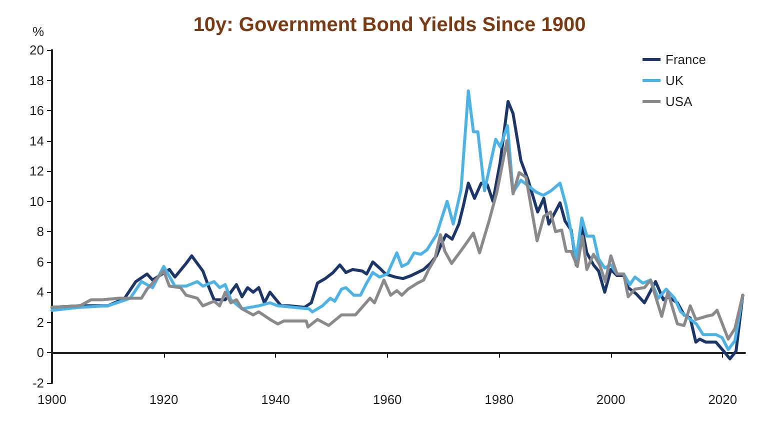 The height and width of the screenshot is (427, 779). I want to click on x-tick-label: 2020, so click(723, 399).